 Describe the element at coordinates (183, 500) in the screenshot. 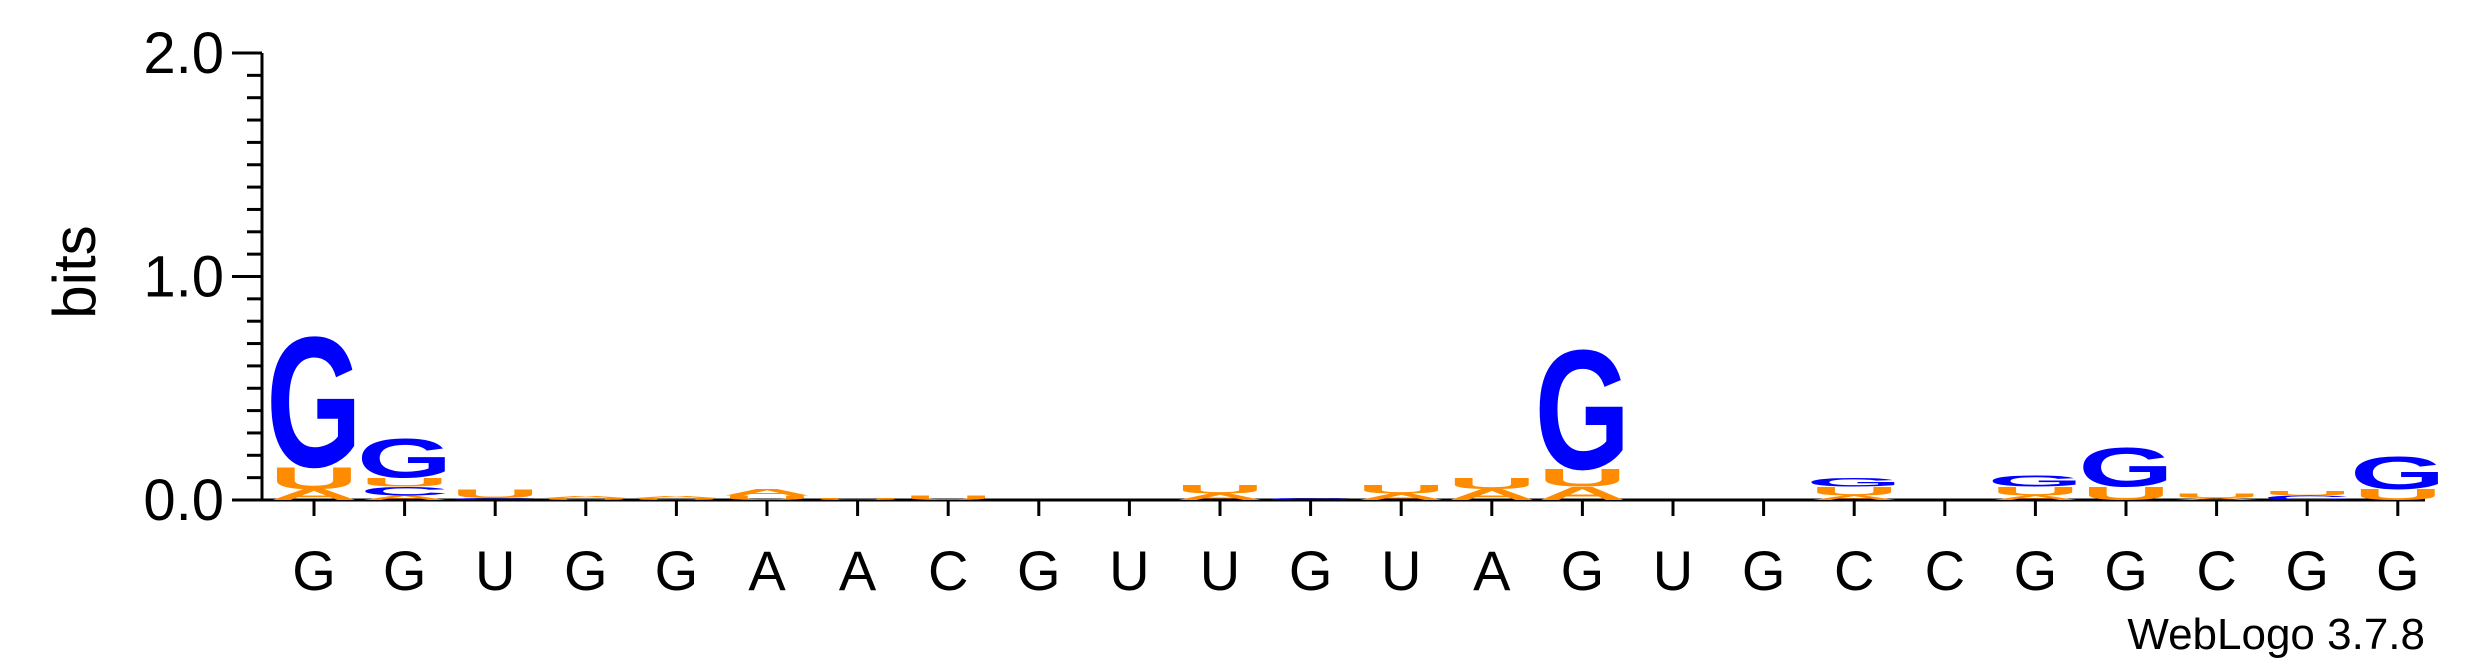

I see `y-tick-label: 0.0` at that location.